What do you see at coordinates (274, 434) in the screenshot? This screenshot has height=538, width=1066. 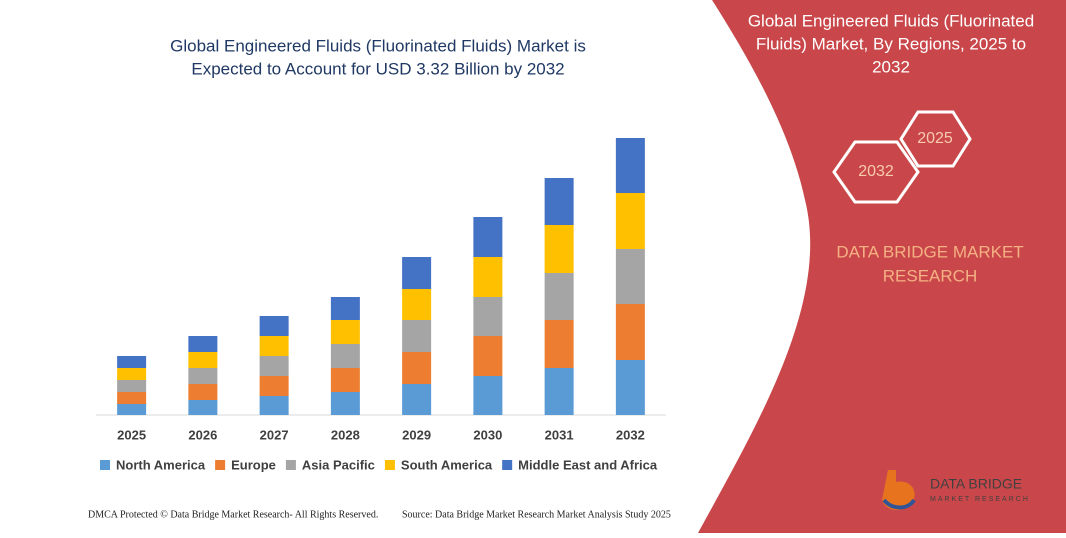 I see `x-tick-label: 2027` at bounding box center [274, 434].